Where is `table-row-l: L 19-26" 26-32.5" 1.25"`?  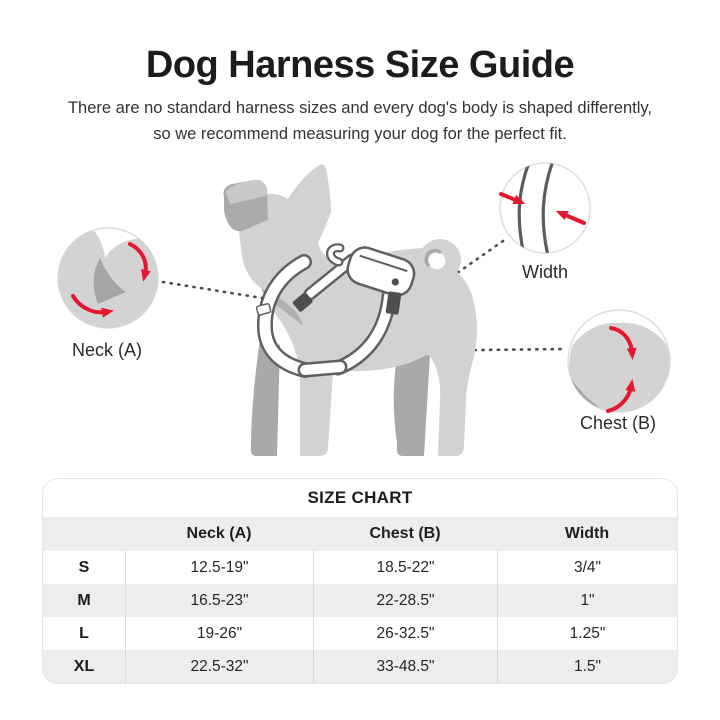
table-row-l: L 19-26" 26-32.5" 1.25" is located at coordinates (360, 633).